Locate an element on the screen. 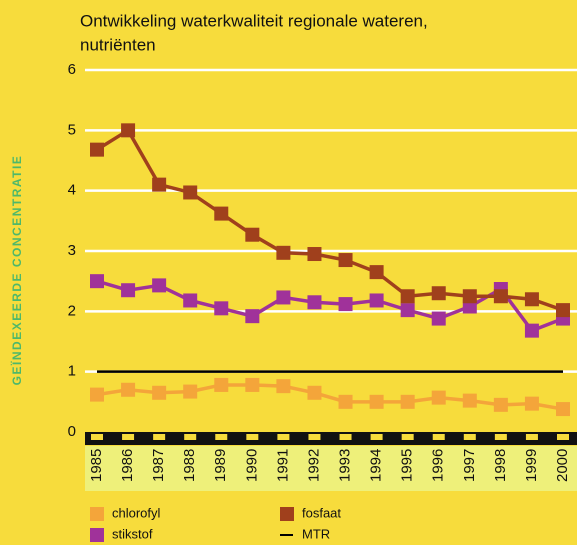  x-tick-label: 2000 is located at coordinates (562, 465).